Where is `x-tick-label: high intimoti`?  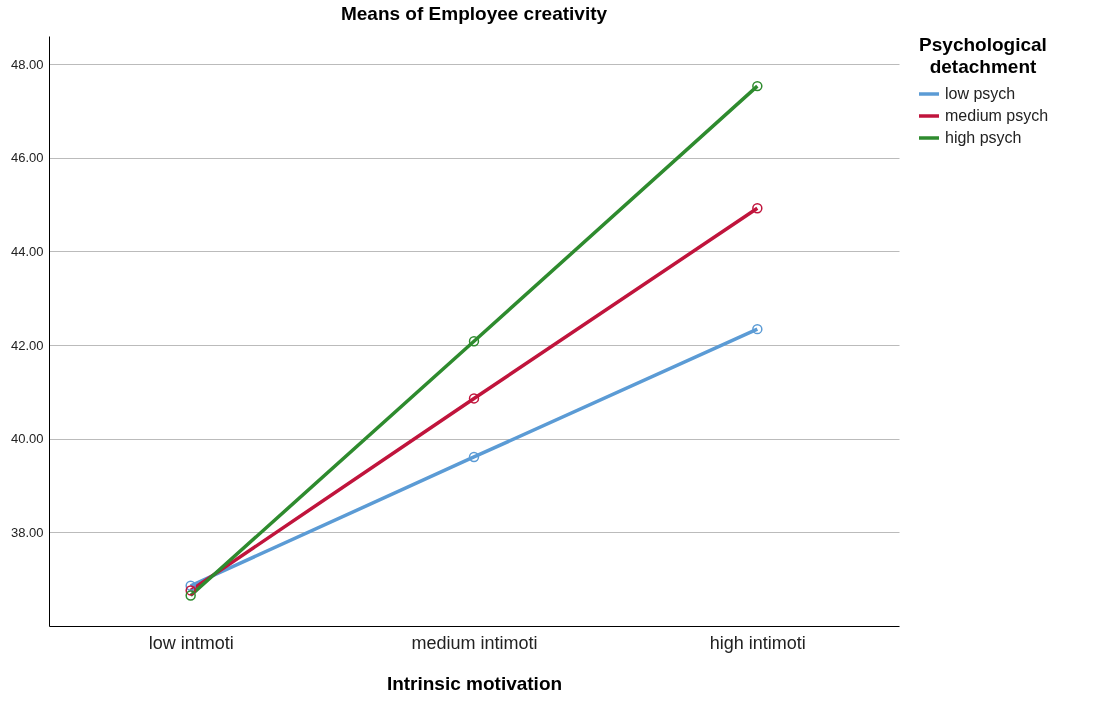
x-tick-label: high intimoti is located at coordinates (757, 642).